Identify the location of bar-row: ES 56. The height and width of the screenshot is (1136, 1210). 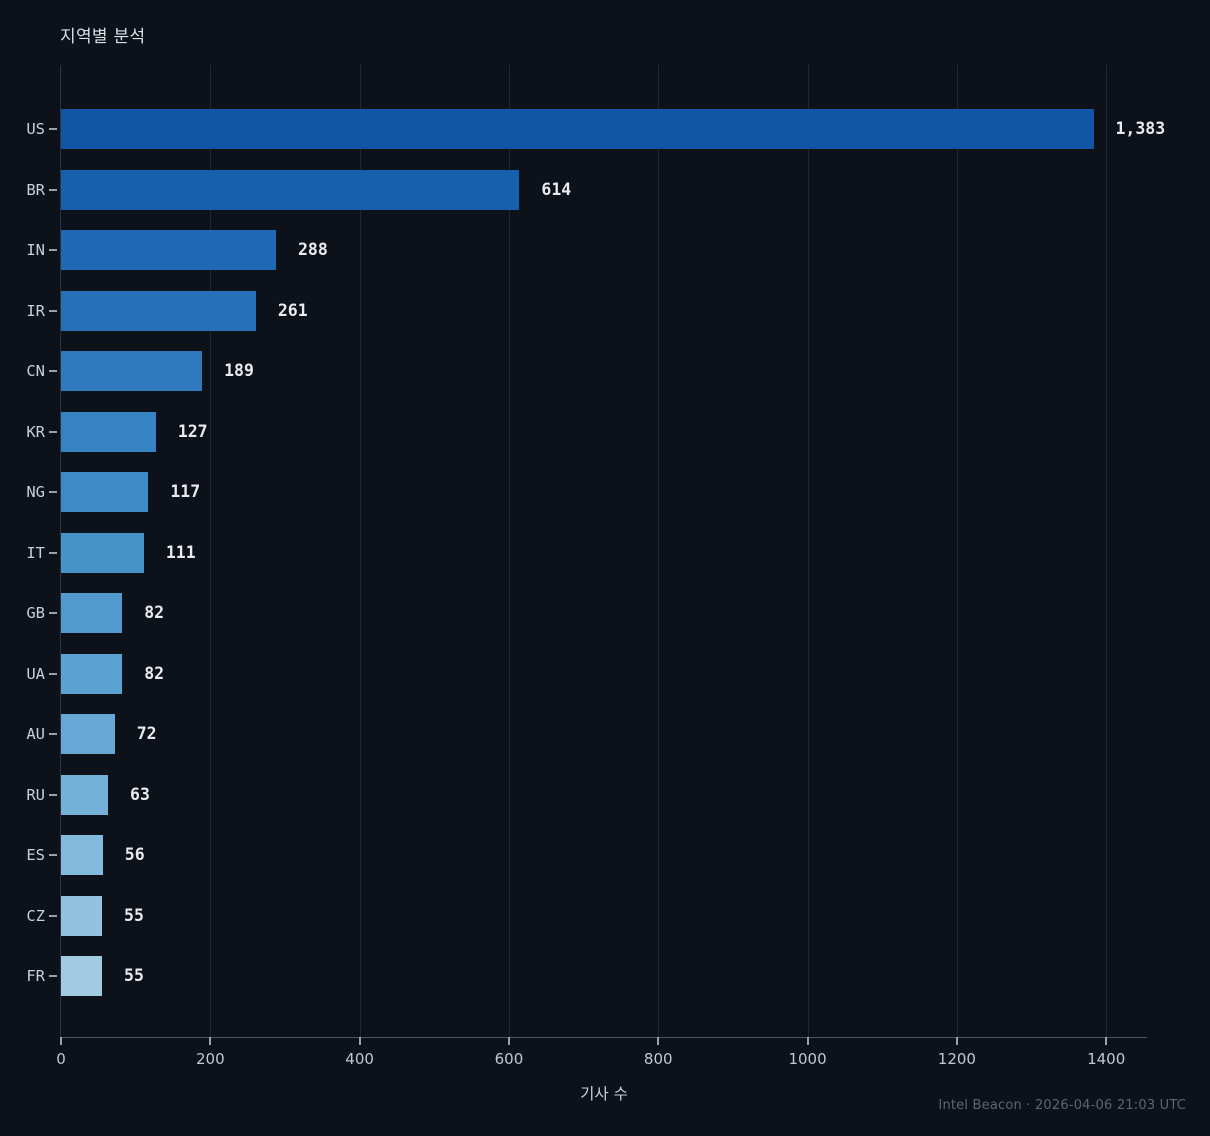
(587, 855).